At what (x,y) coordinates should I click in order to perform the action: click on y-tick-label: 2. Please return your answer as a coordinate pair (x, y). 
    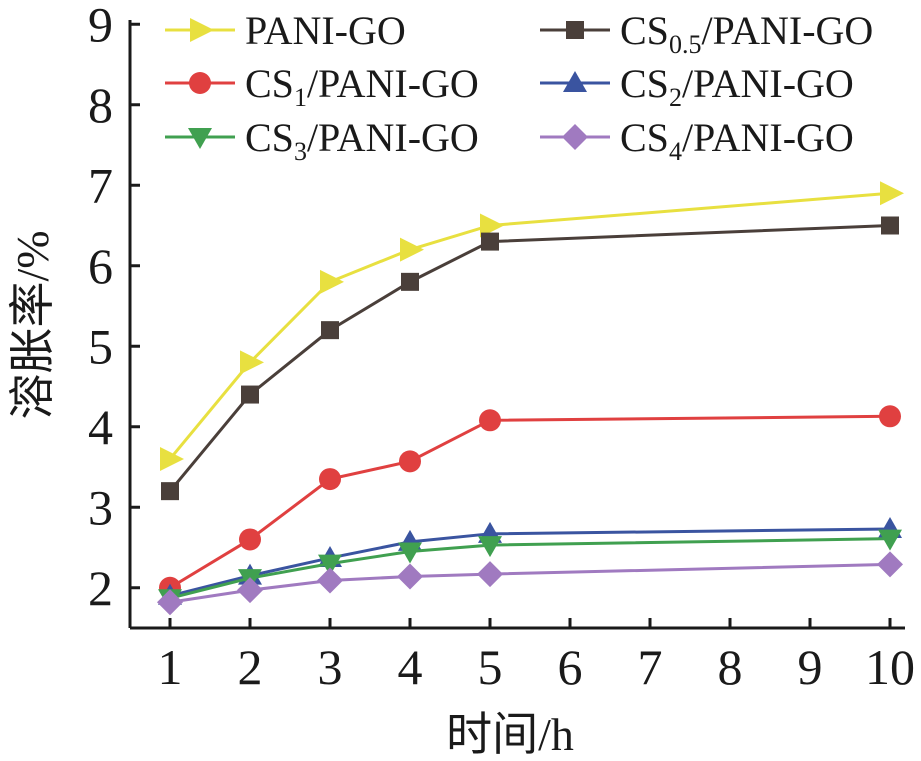
    Looking at the image, I should click on (100, 588).